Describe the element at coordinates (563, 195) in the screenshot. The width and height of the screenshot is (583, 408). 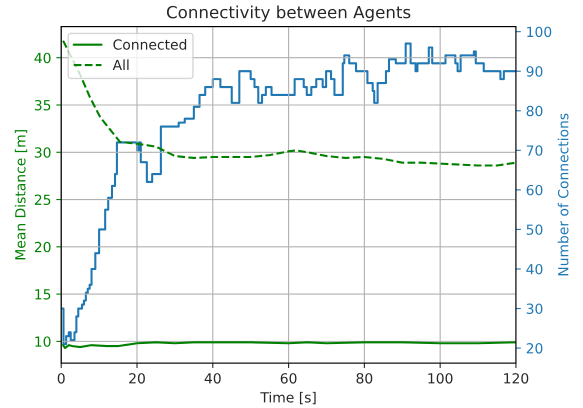
I see `y2-axis-title: Number of Connections` at that location.